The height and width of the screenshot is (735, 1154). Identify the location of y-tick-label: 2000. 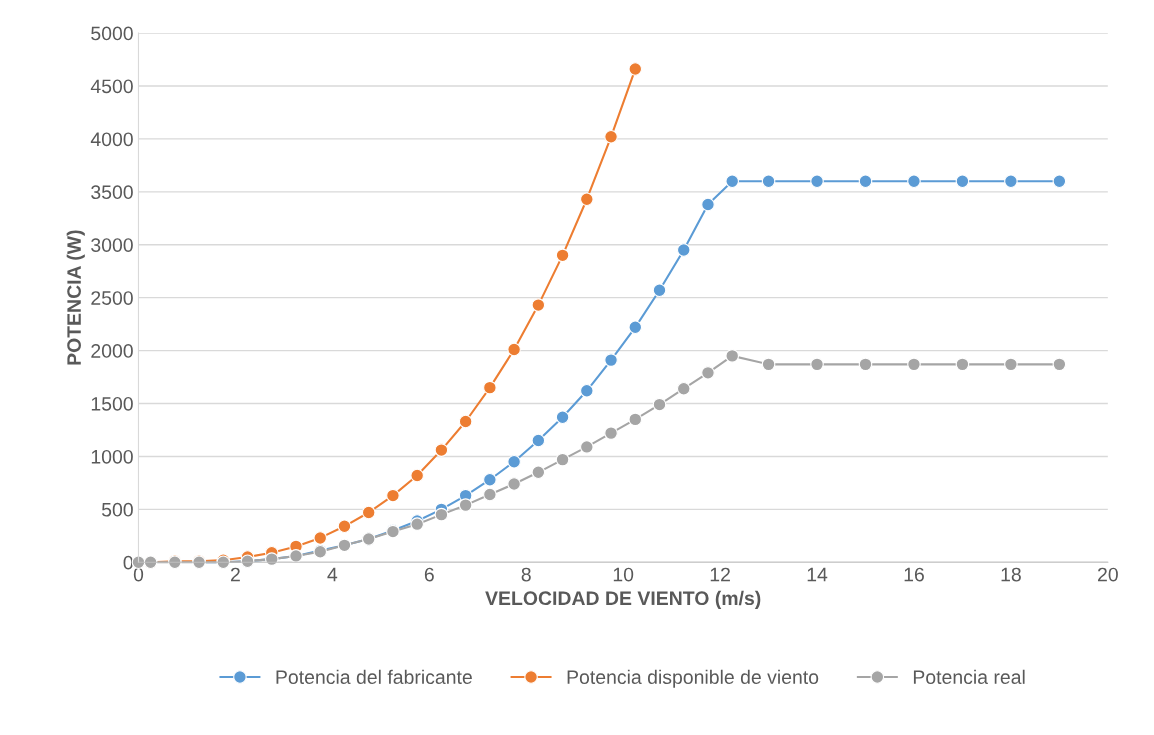
(112, 351).